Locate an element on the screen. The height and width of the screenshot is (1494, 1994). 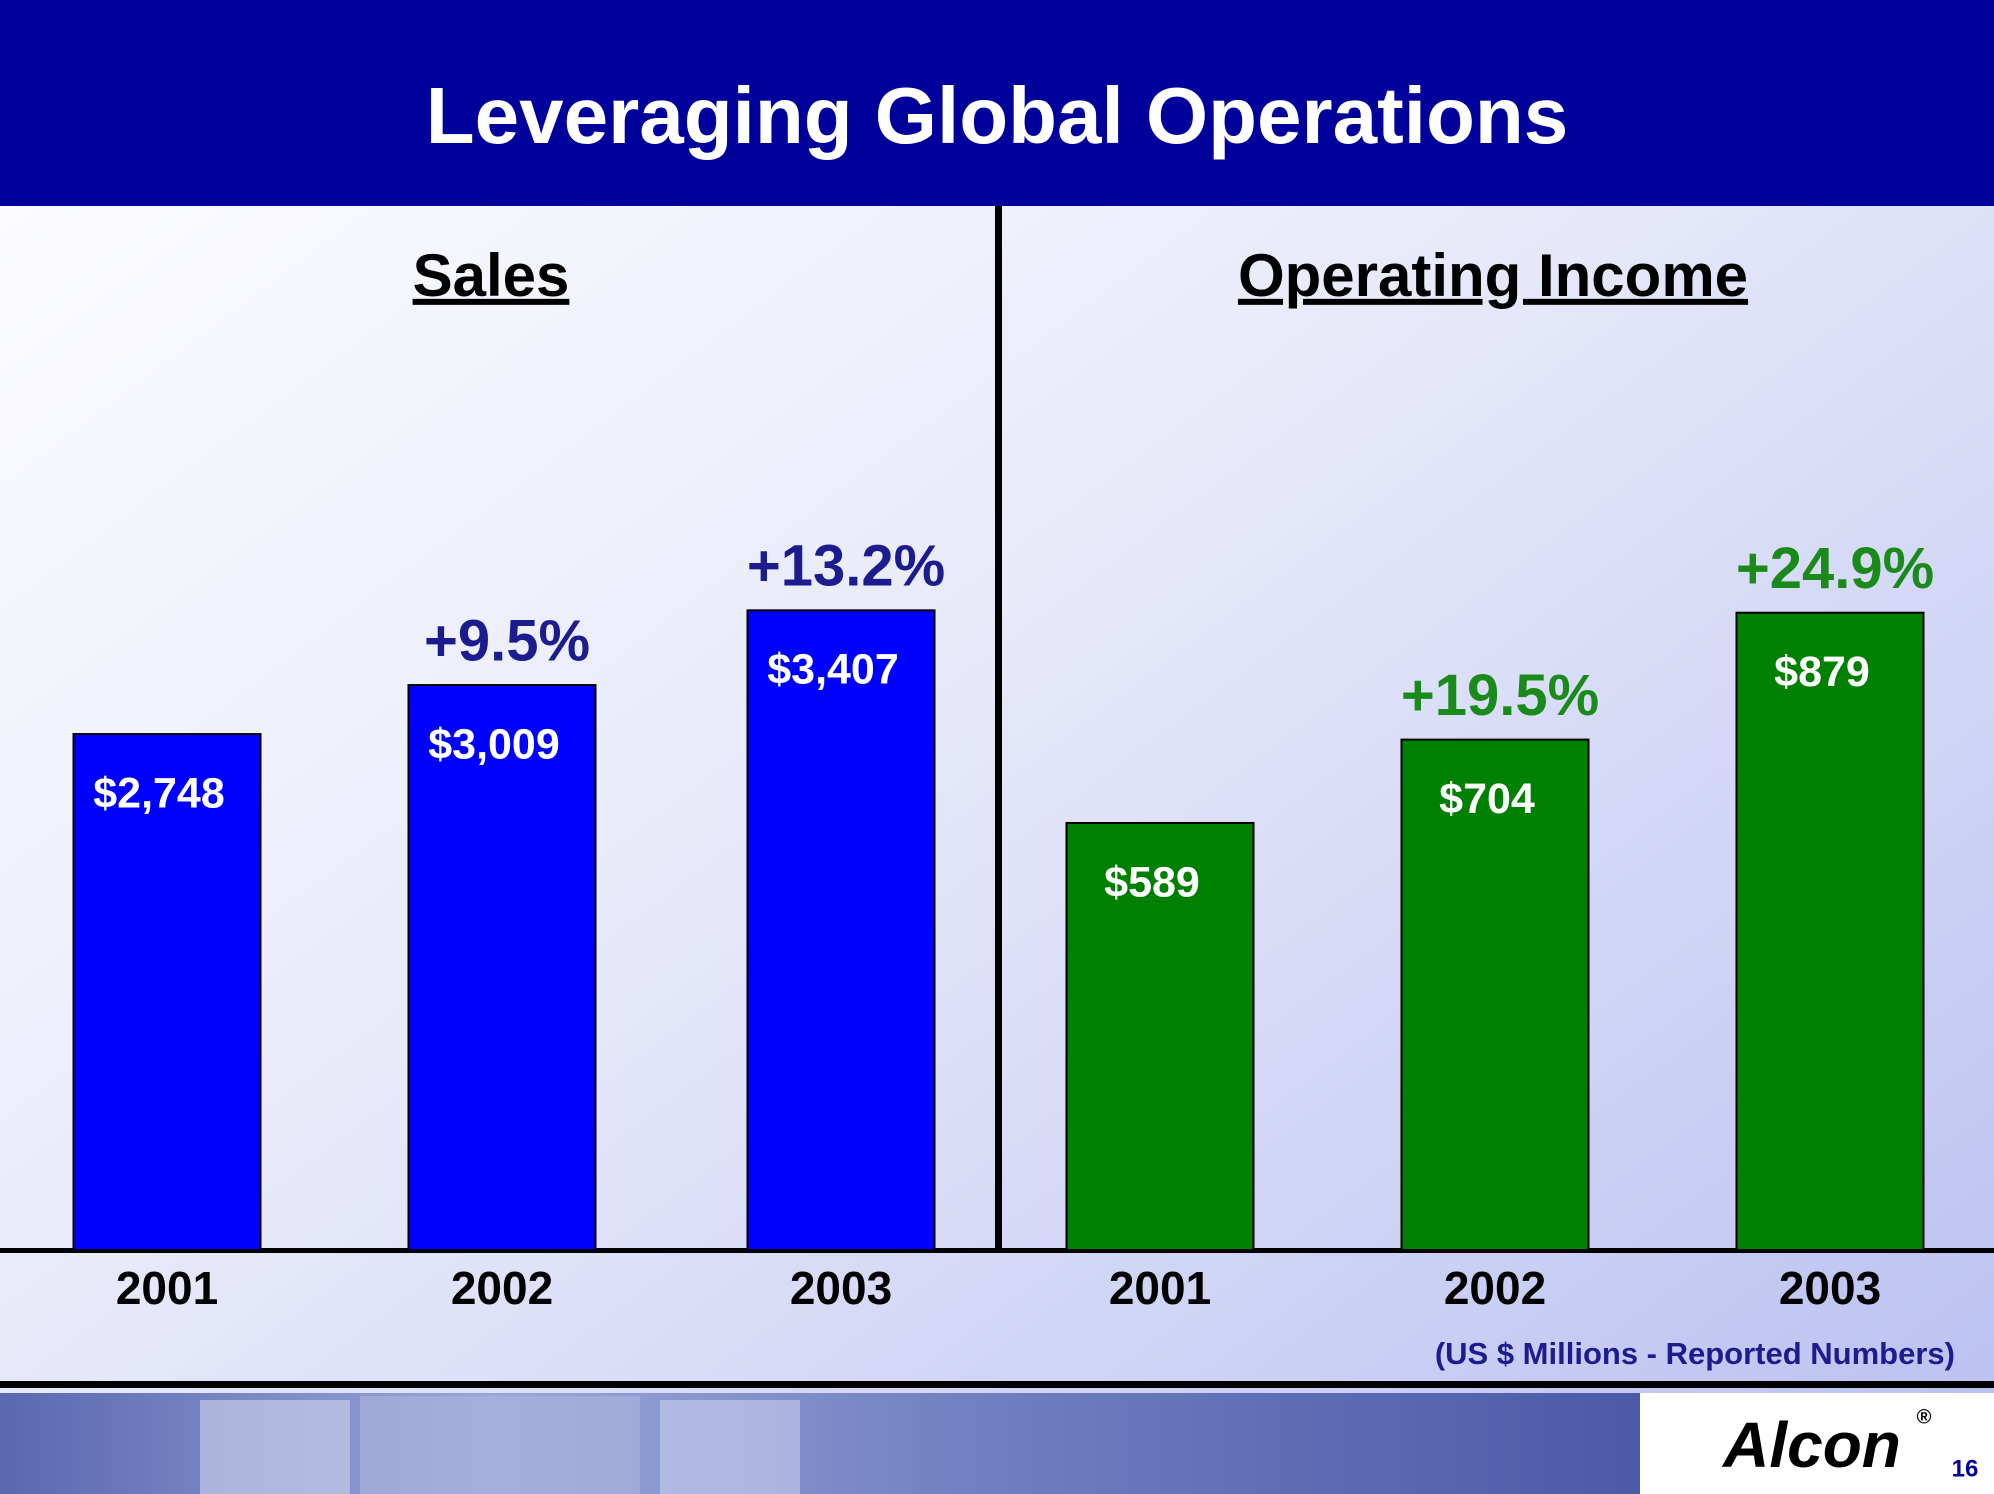
value-label: $589 is located at coordinates (1152, 882).